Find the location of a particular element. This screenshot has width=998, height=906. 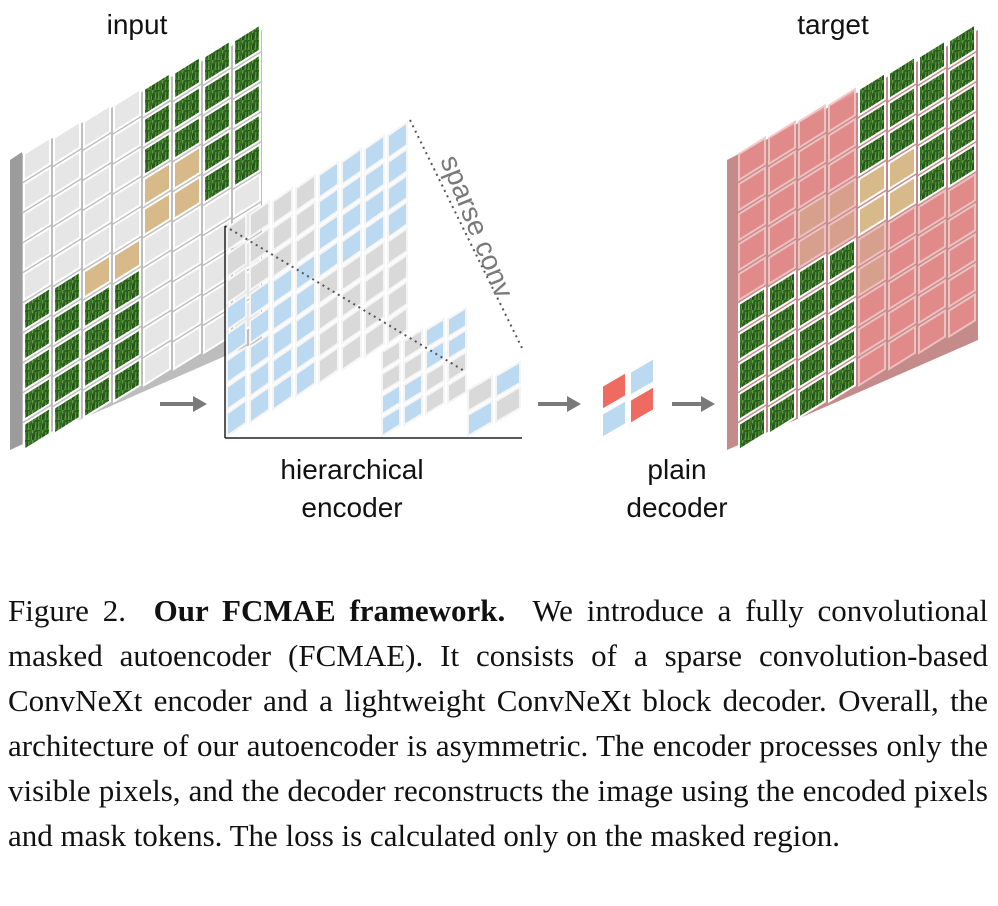

sparse-conv-label: sparse conv is located at coordinates (476, 227).